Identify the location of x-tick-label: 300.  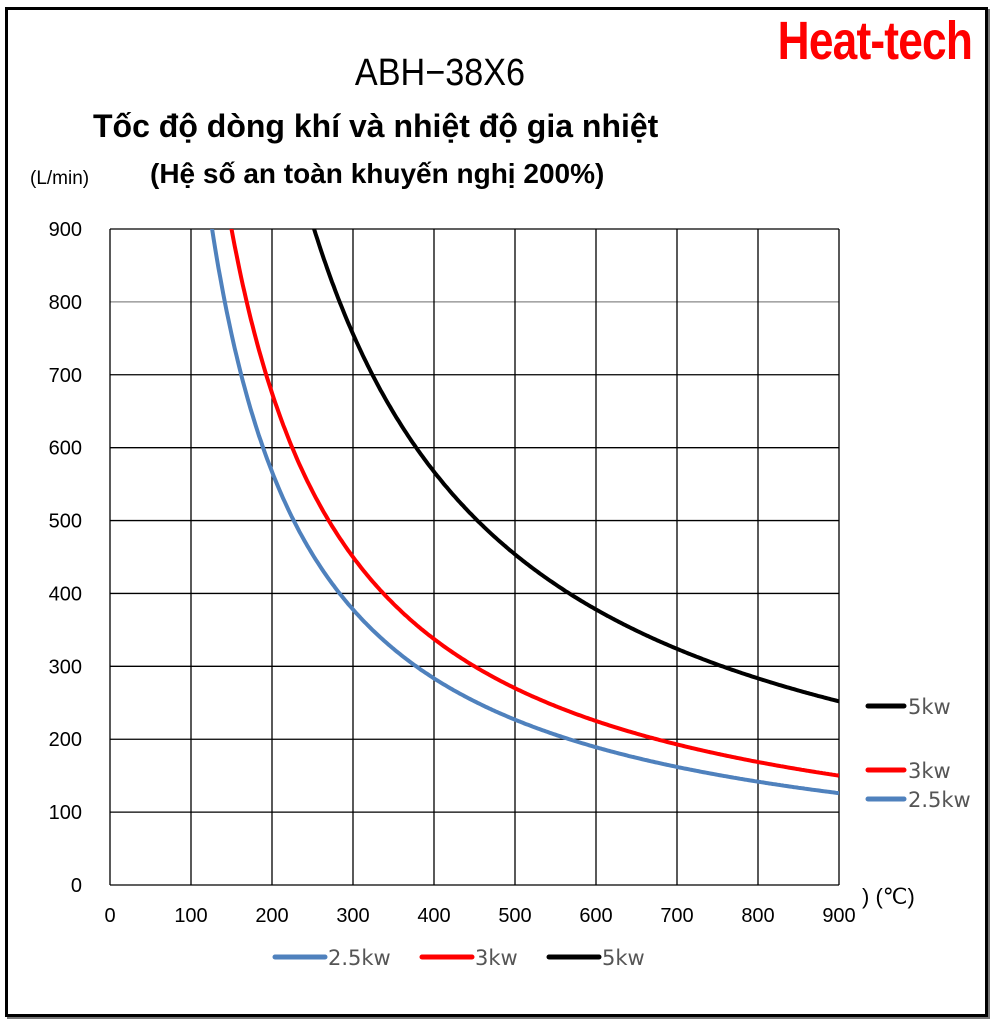
(352, 916).